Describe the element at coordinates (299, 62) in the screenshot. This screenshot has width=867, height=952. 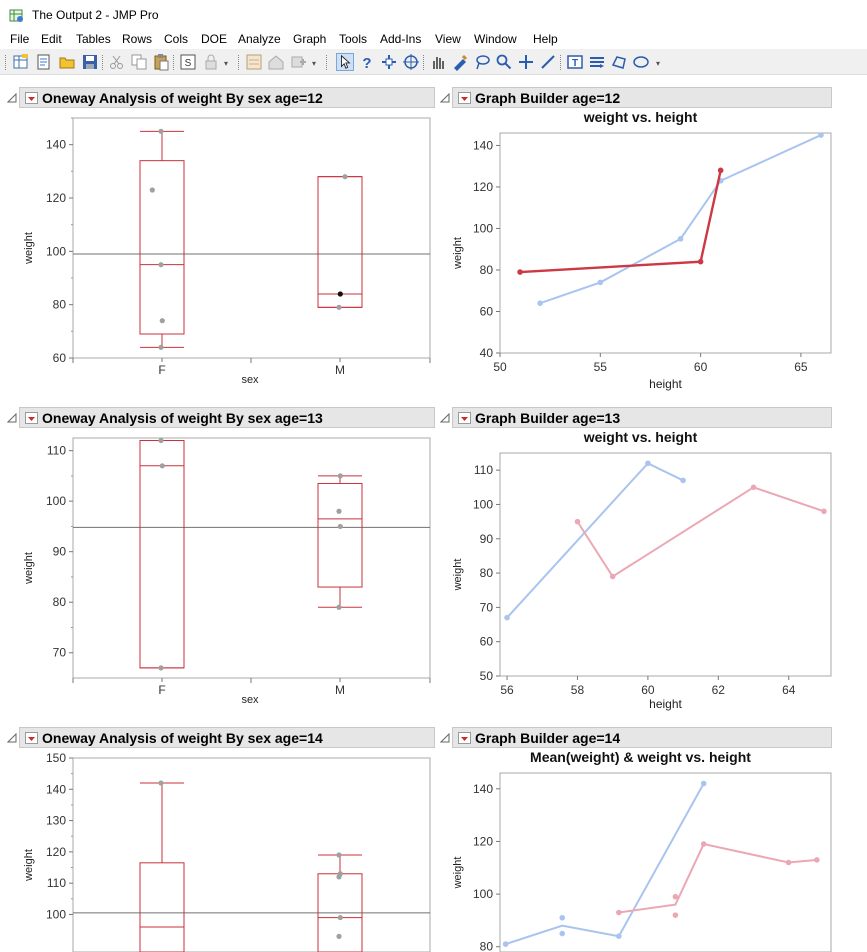
I see `add-icon` at that location.